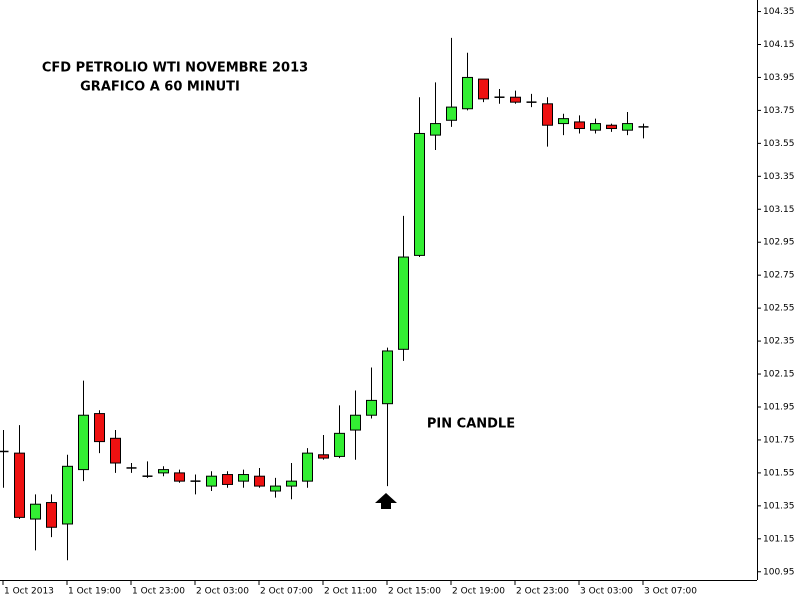 The image size is (800, 600). Describe the element at coordinates (779, 506) in the screenshot. I see `y-tick-label: 101.35` at that location.